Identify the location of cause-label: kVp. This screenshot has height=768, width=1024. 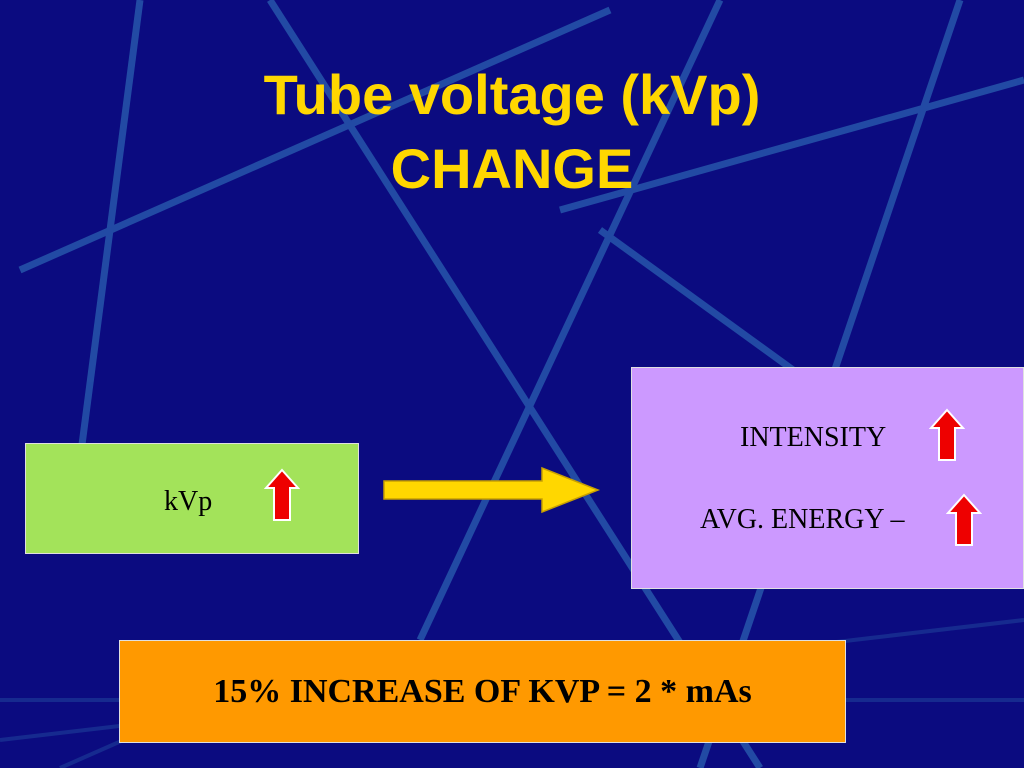
(188, 501).